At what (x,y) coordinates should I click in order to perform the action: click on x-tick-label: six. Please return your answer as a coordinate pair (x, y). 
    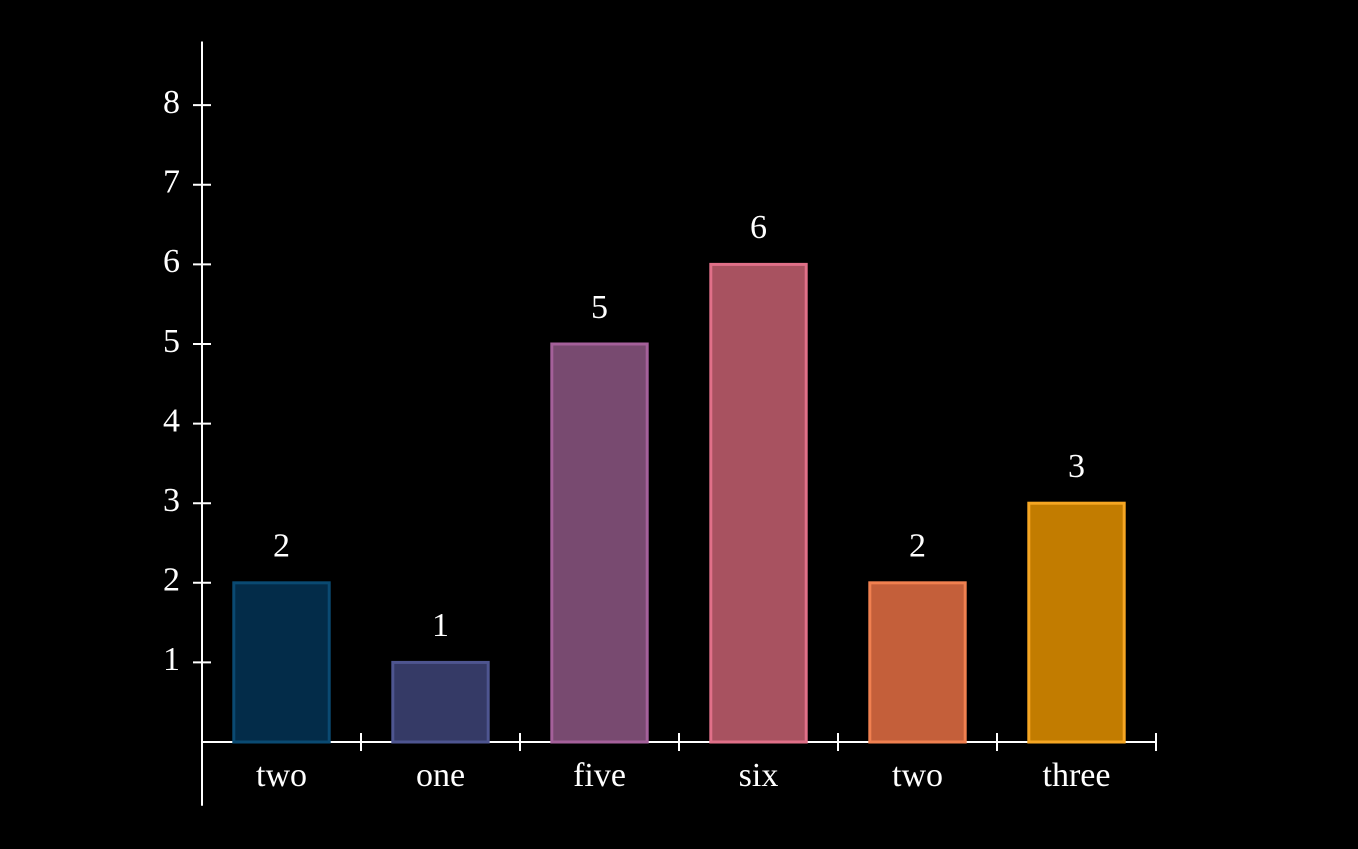
    Looking at the image, I should click on (759, 775).